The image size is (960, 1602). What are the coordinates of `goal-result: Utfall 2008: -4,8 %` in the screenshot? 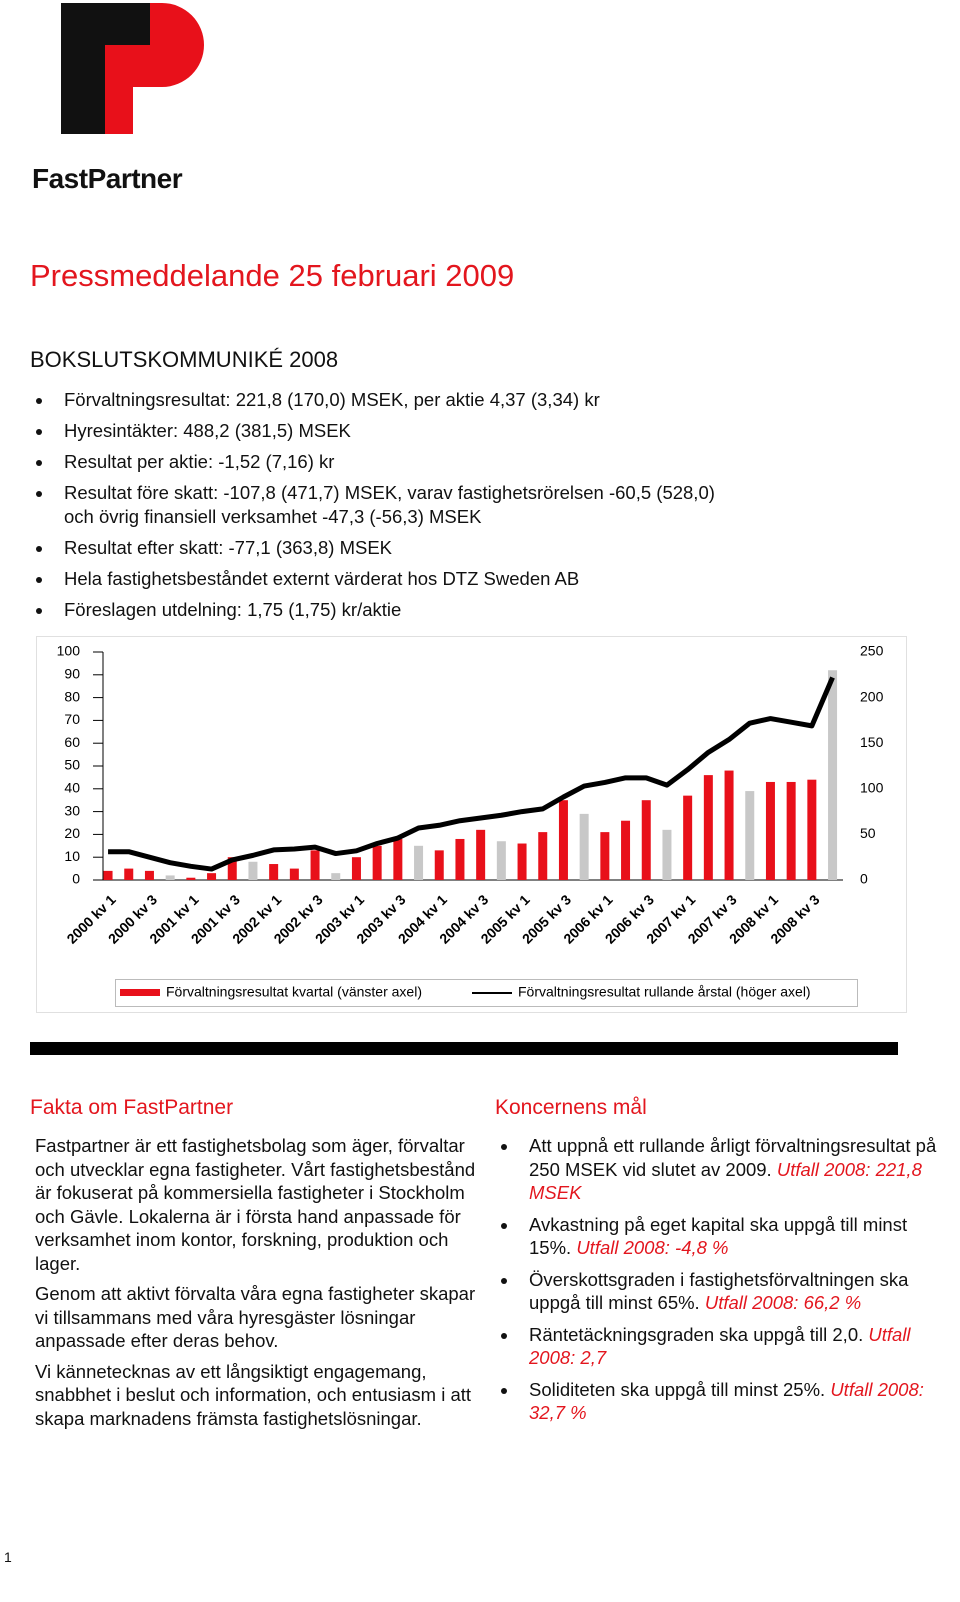 It's located at (652, 1247).